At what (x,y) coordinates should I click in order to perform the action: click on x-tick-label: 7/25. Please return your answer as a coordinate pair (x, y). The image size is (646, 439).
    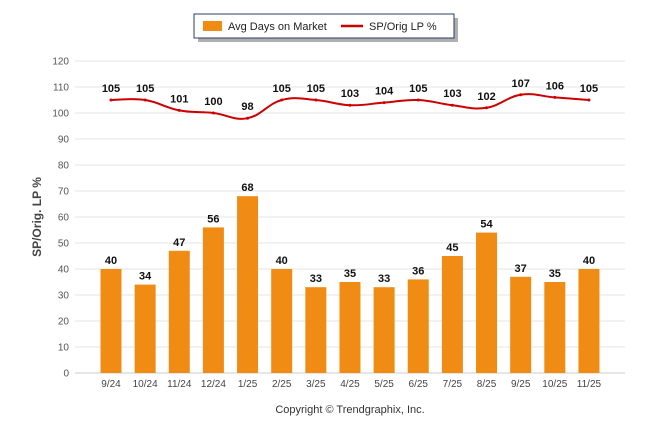
    Looking at the image, I should click on (453, 384).